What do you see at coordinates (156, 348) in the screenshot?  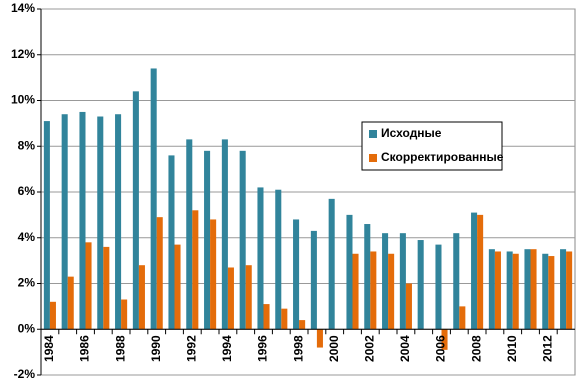 I see `x-tick-label: 1990` at bounding box center [156, 348].